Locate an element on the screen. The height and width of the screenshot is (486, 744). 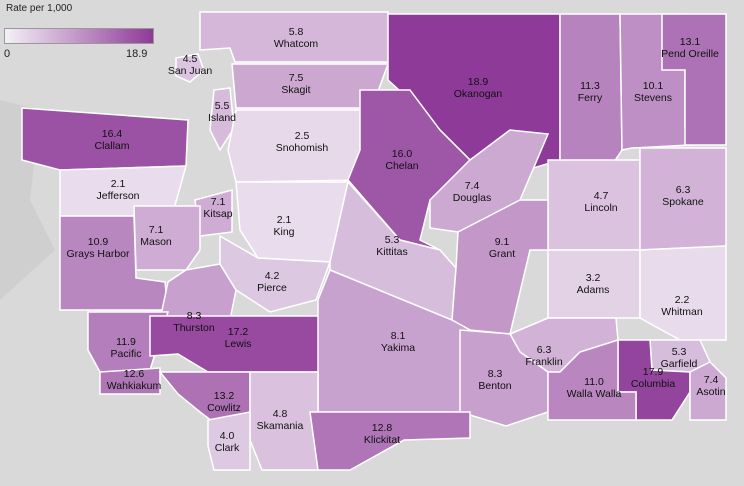
county-grays-harbor is located at coordinates (114, 263).